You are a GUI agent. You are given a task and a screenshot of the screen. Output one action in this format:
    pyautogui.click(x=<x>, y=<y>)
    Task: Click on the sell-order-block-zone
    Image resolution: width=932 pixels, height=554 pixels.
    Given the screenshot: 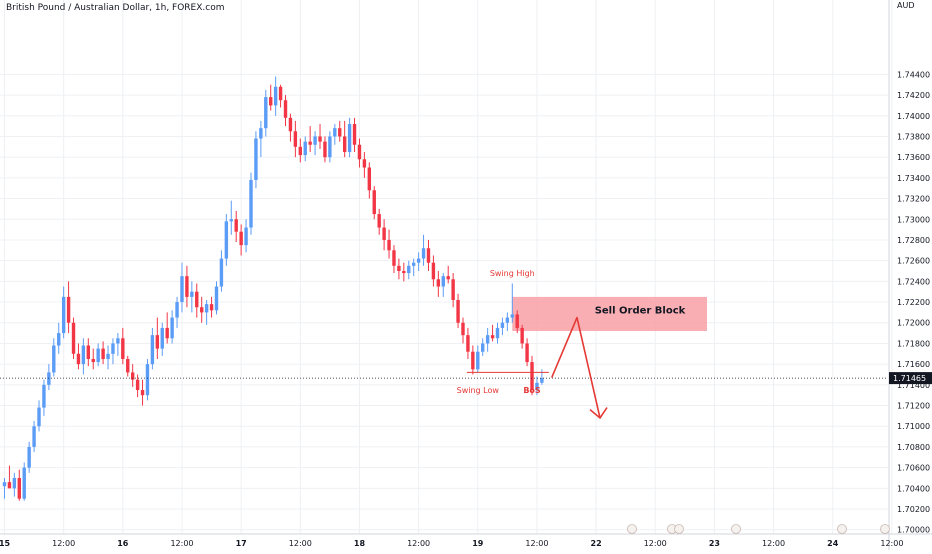 What is the action you would take?
    pyautogui.click(x=609, y=314)
    